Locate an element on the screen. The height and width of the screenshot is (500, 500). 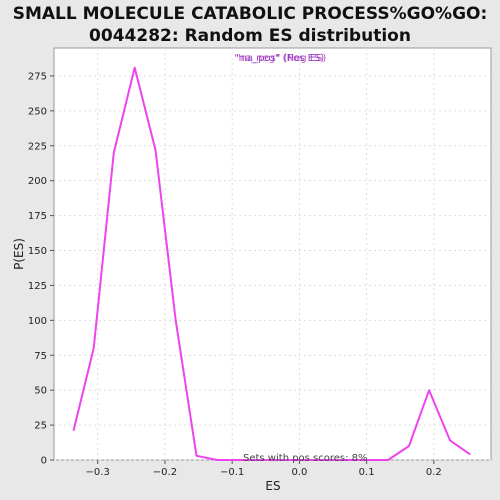
y-tick-label: 125 is located at coordinates (37, 286).